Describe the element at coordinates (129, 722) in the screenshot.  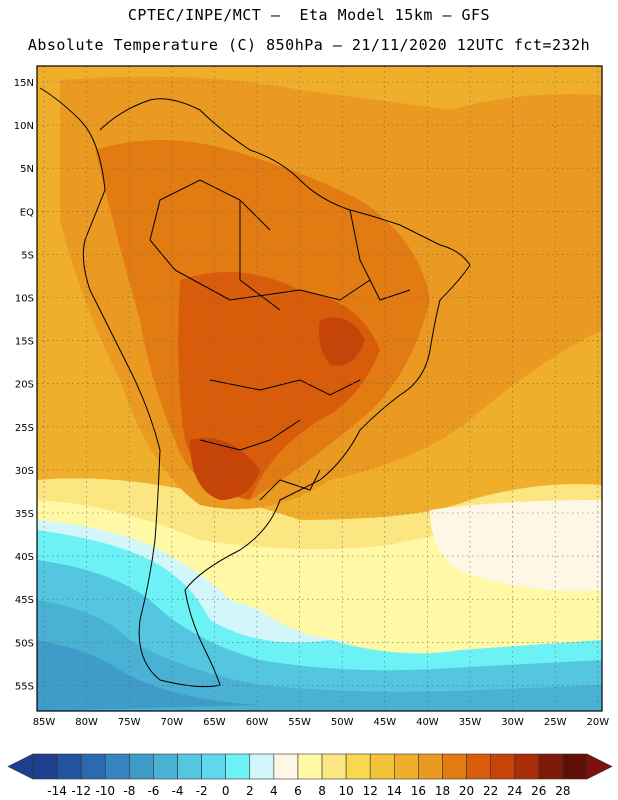
I see `longitude-label: 75W` at that location.